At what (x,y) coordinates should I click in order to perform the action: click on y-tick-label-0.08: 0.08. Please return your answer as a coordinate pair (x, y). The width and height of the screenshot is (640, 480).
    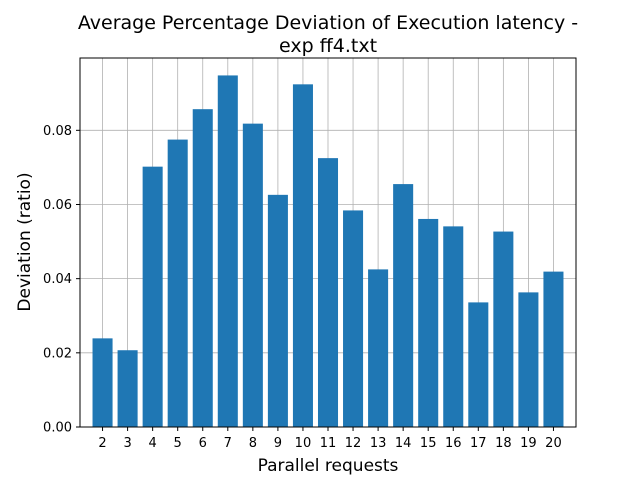
    Looking at the image, I should click on (57, 131).